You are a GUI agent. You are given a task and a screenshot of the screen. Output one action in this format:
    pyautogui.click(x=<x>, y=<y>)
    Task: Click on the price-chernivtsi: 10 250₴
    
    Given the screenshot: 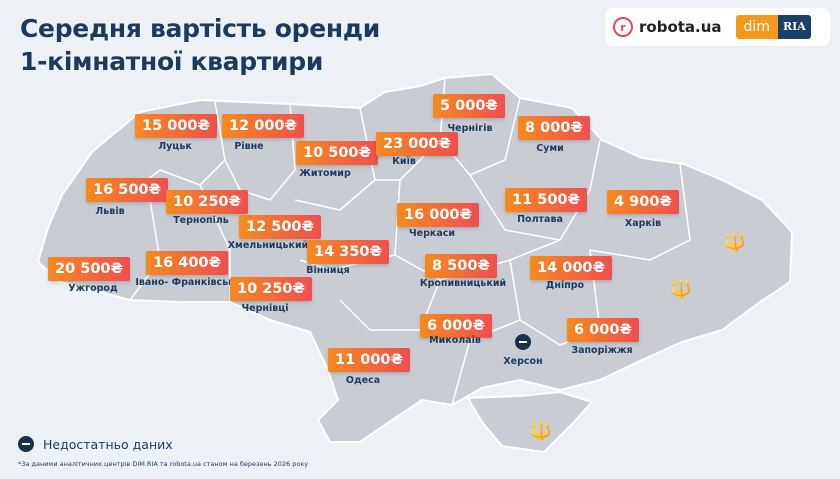 What is the action you would take?
    pyautogui.click(x=271, y=289)
    